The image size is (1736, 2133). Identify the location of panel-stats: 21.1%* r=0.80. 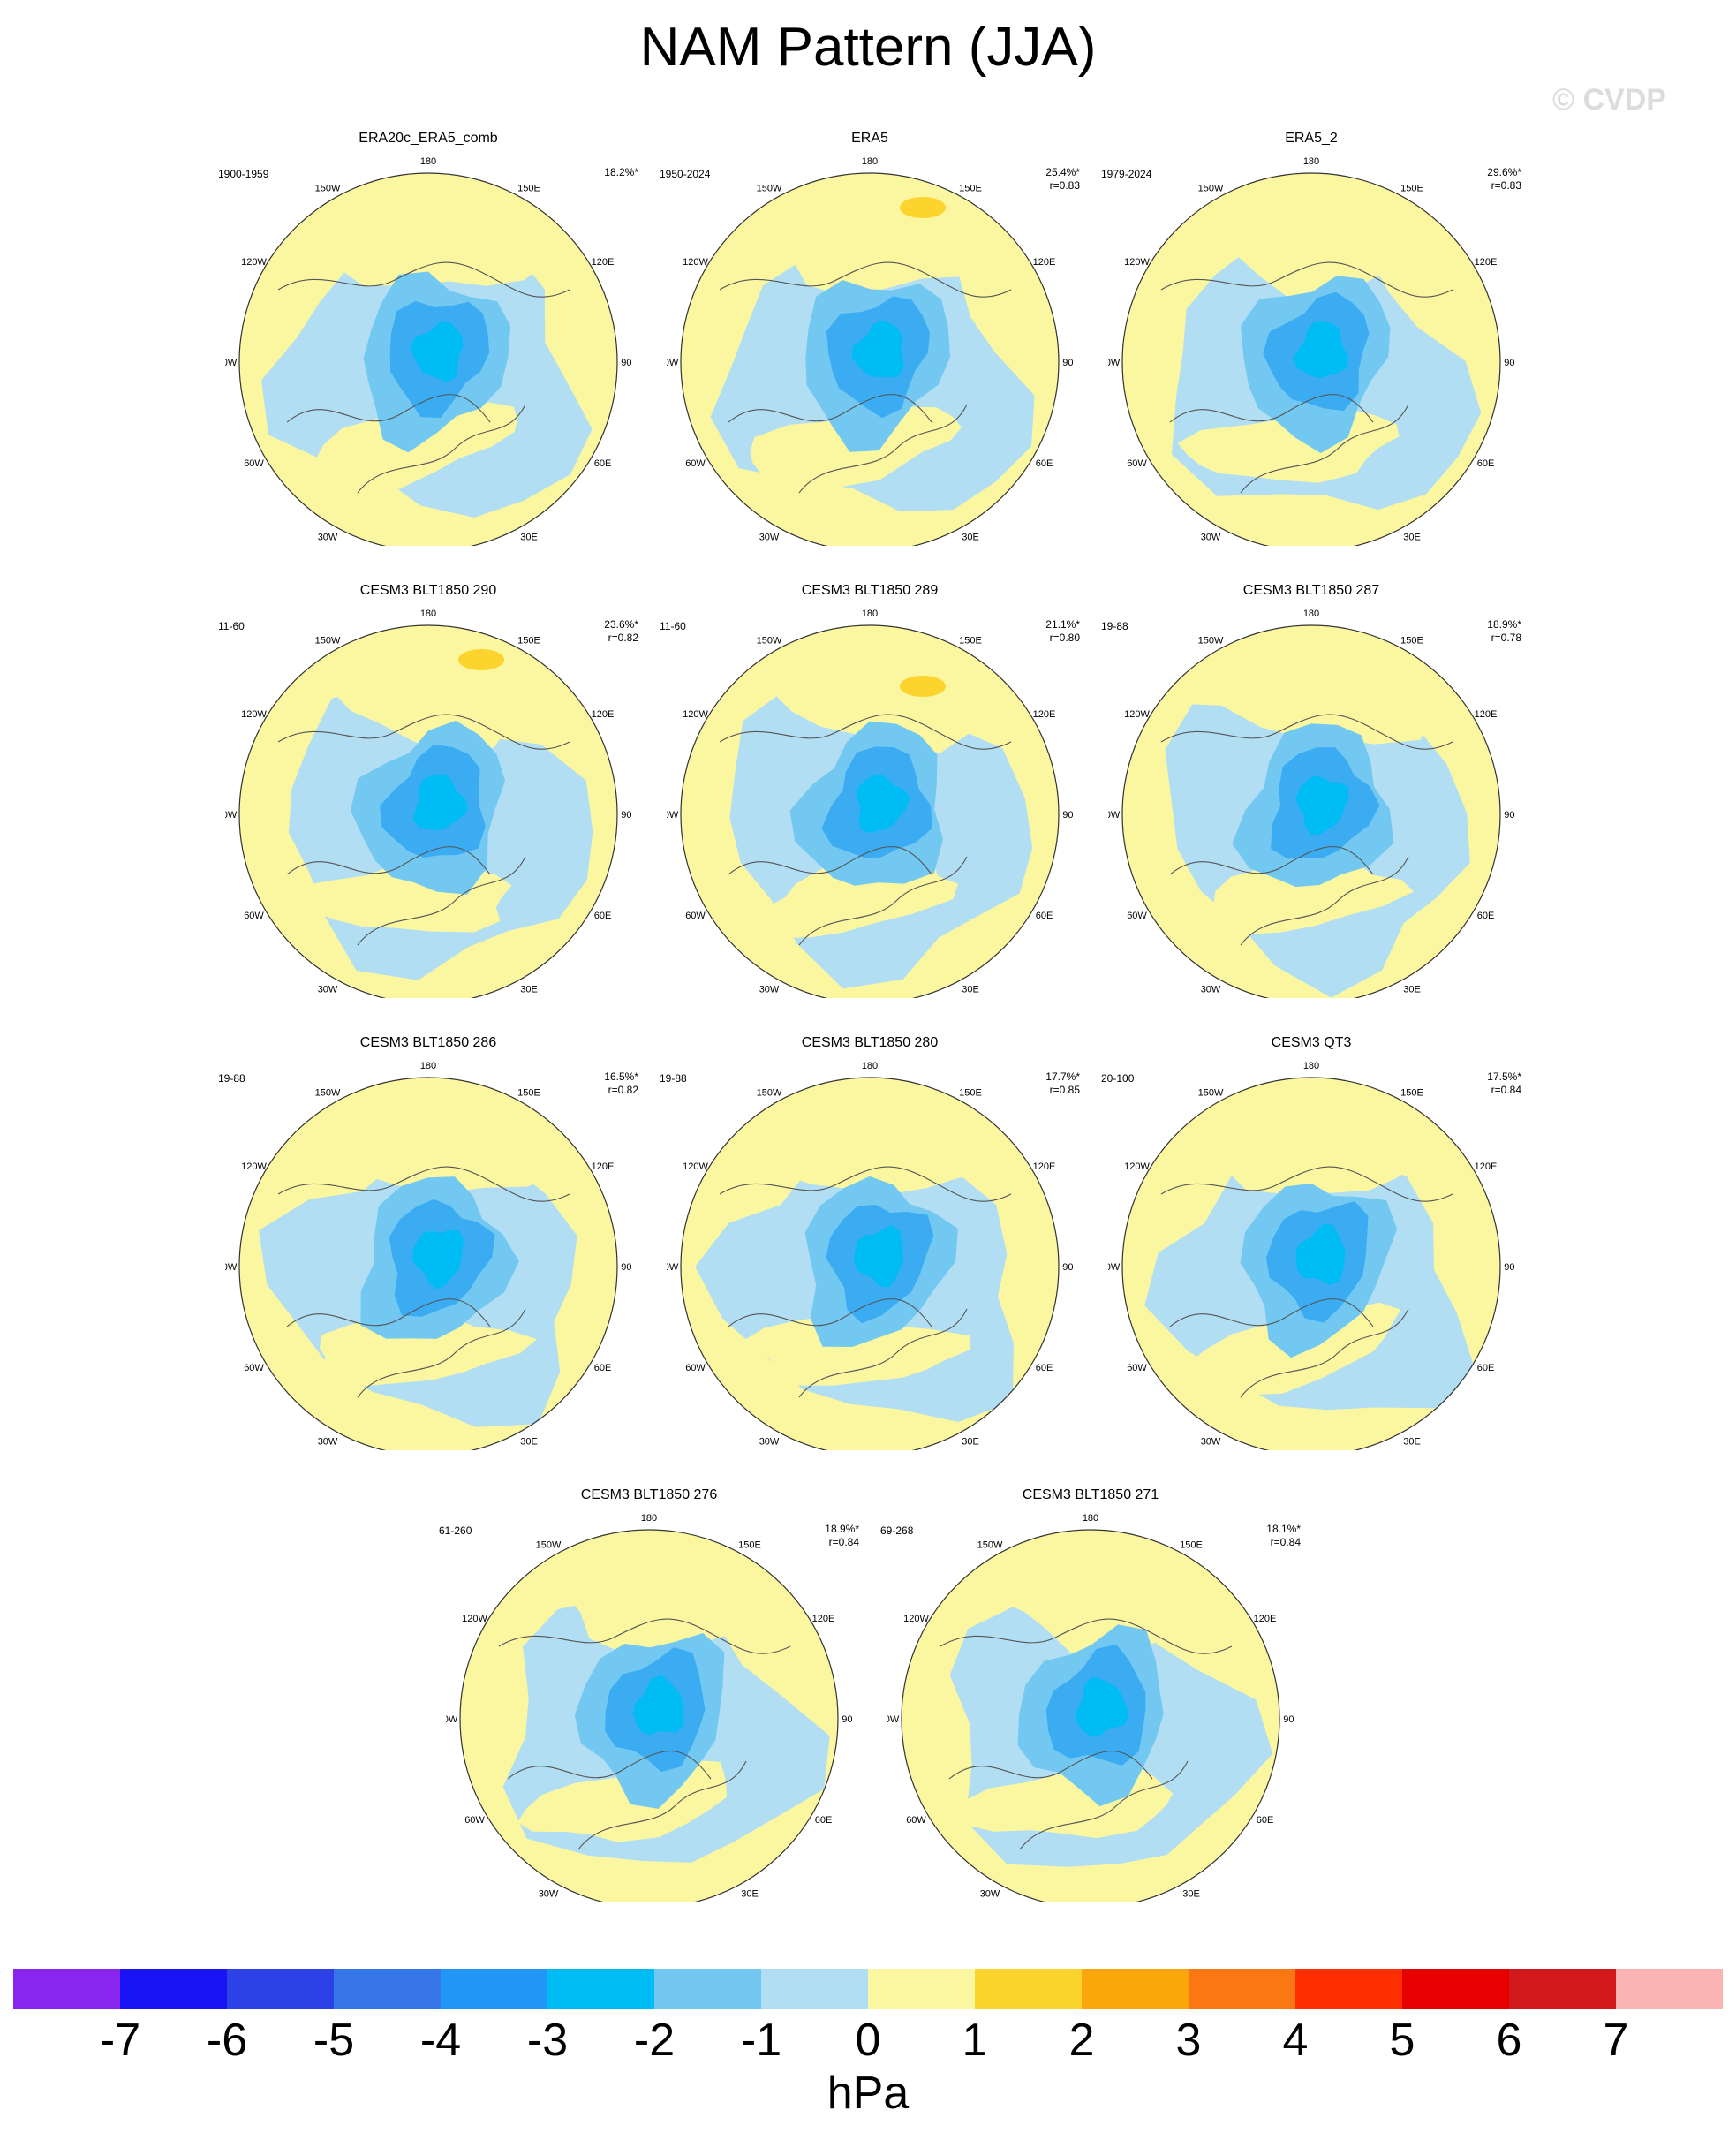
(1062, 632).